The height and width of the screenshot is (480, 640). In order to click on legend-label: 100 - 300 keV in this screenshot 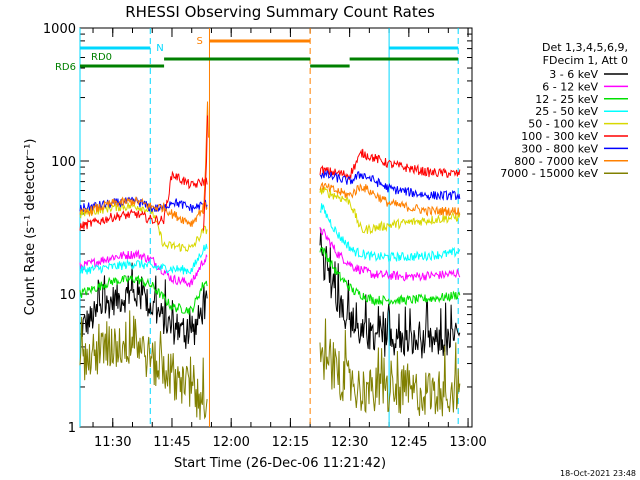, I will do `click(559, 136)`.